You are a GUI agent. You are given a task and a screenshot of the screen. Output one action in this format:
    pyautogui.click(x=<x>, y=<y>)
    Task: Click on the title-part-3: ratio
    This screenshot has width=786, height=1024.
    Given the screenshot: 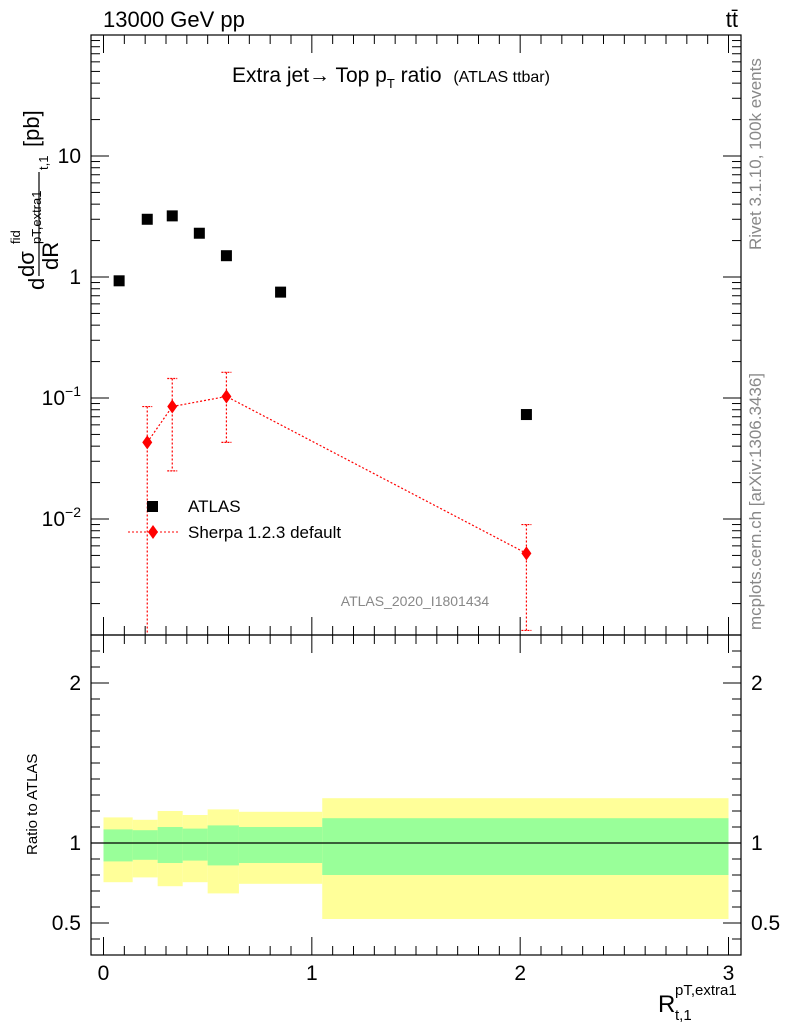 What is the action you would take?
    pyautogui.click(x=418, y=75)
    